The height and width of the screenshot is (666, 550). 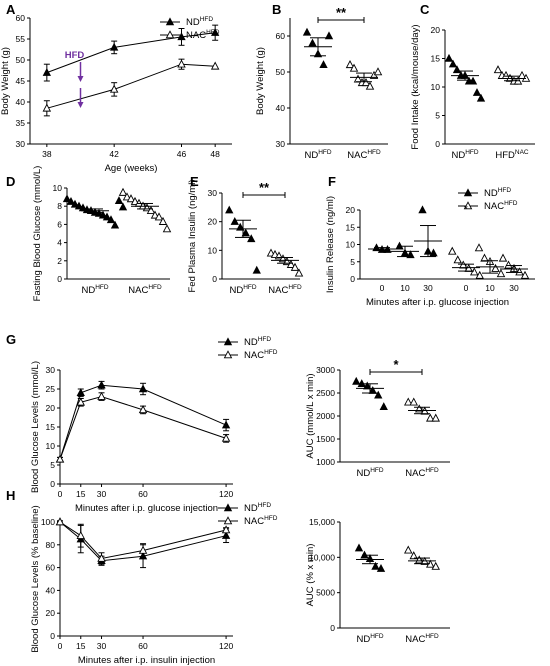 What do you see at coordinates (396, 364) in the screenshot?
I see `significance-label: *` at bounding box center [396, 364].